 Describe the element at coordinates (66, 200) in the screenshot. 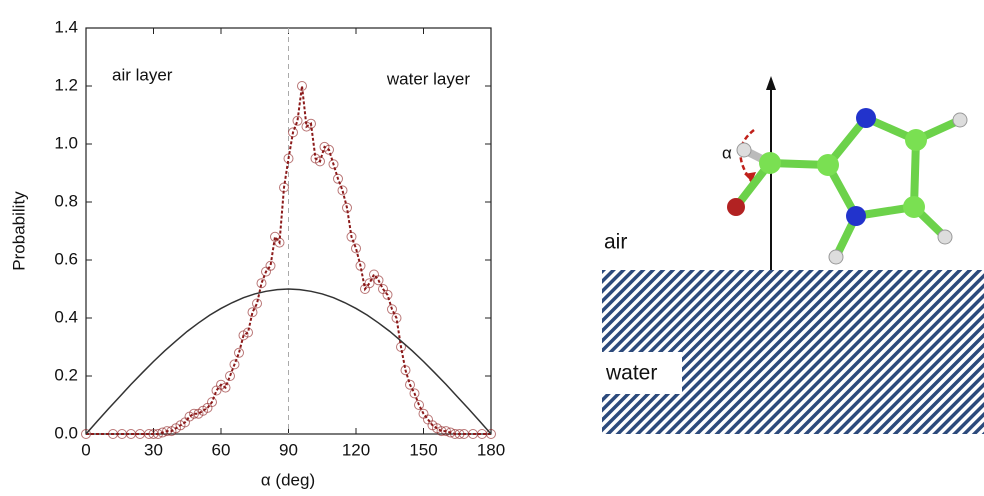

I see `y-tick-label: 0.8` at that location.